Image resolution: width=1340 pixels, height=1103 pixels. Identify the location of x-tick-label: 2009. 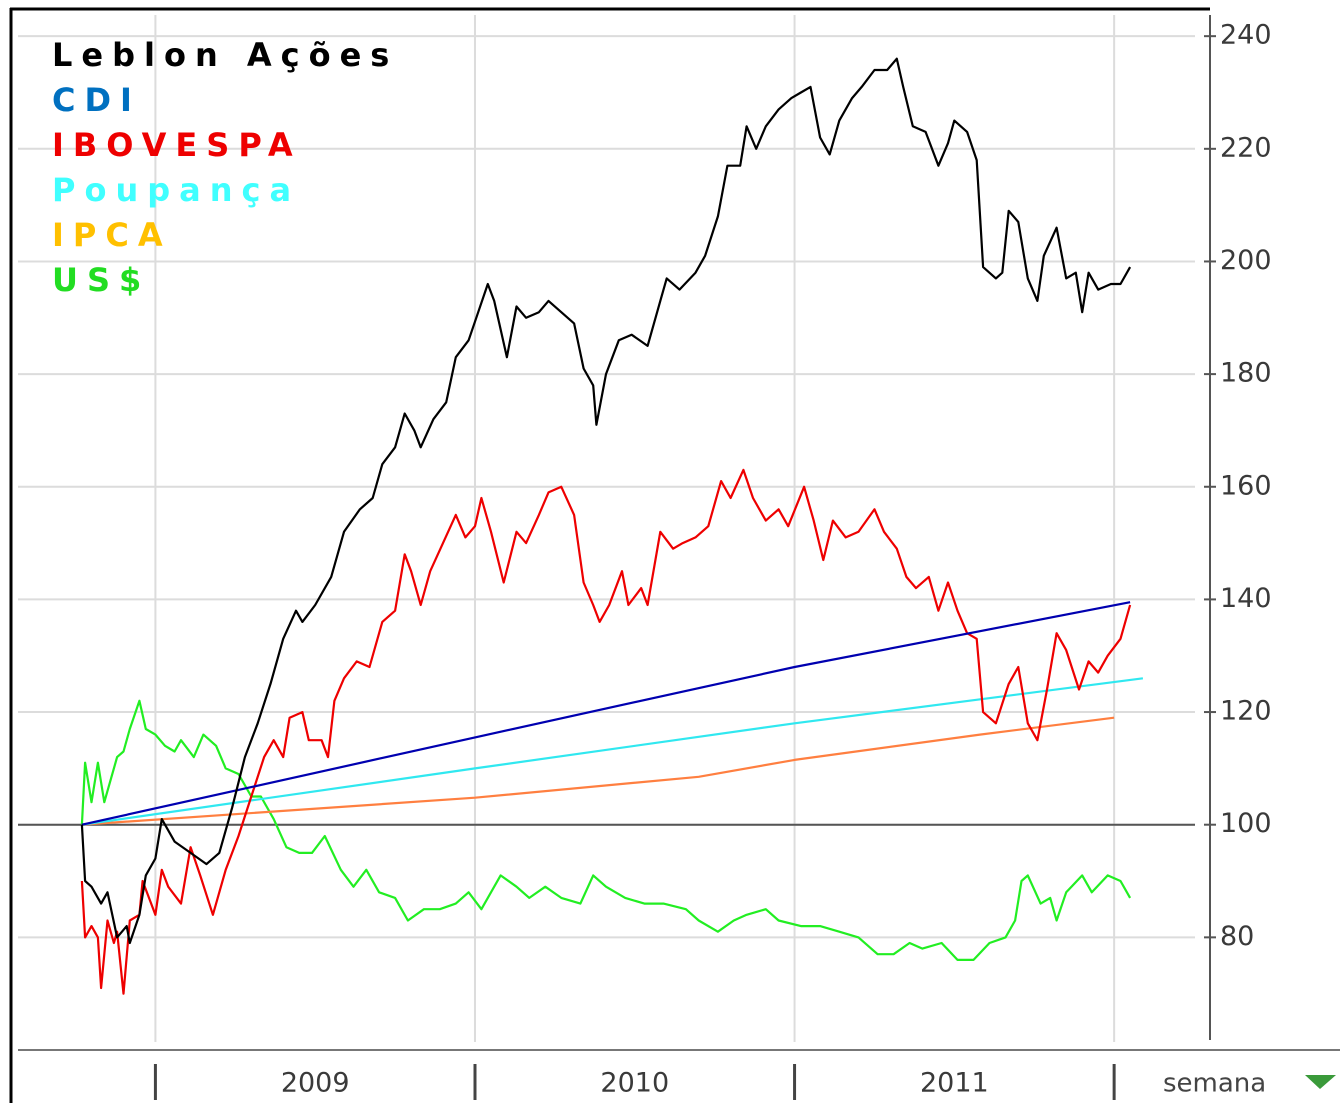
(315, 1083).